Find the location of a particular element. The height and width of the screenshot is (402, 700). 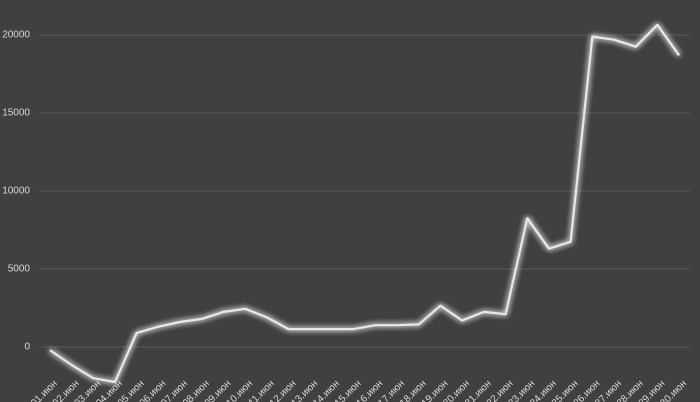

y-tick-label: 5000 is located at coordinates (19, 269).